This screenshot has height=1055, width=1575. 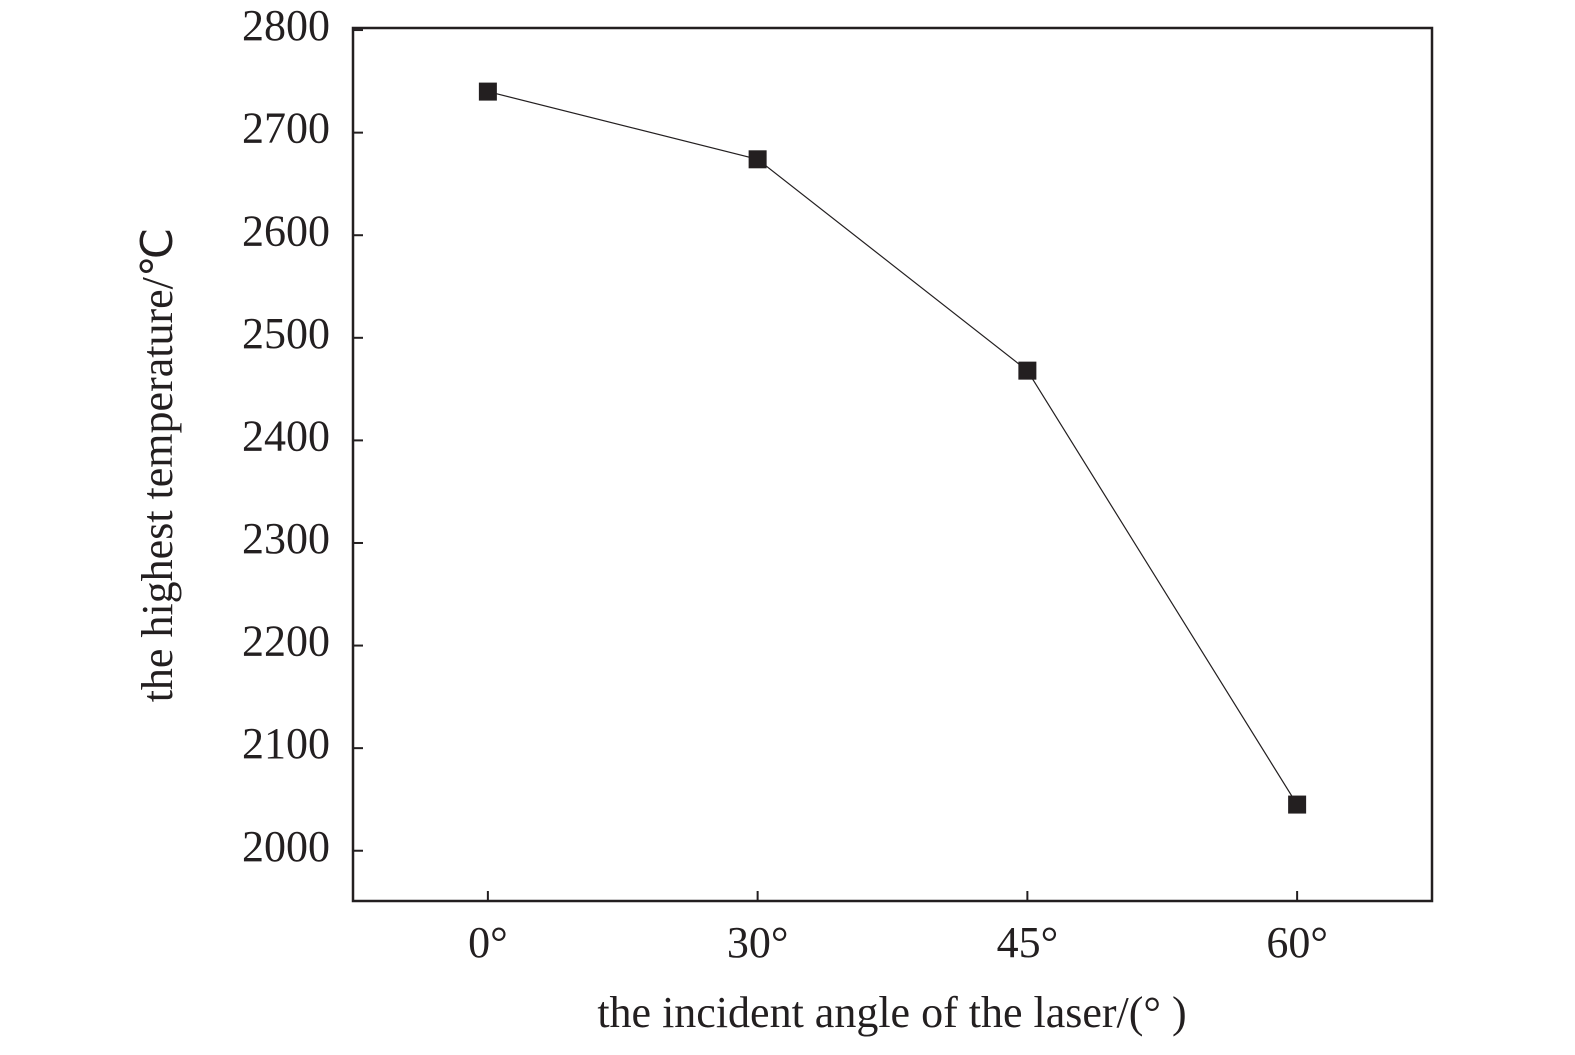 What do you see at coordinates (286, 230) in the screenshot?
I see `y-tick-label: 2600` at bounding box center [286, 230].